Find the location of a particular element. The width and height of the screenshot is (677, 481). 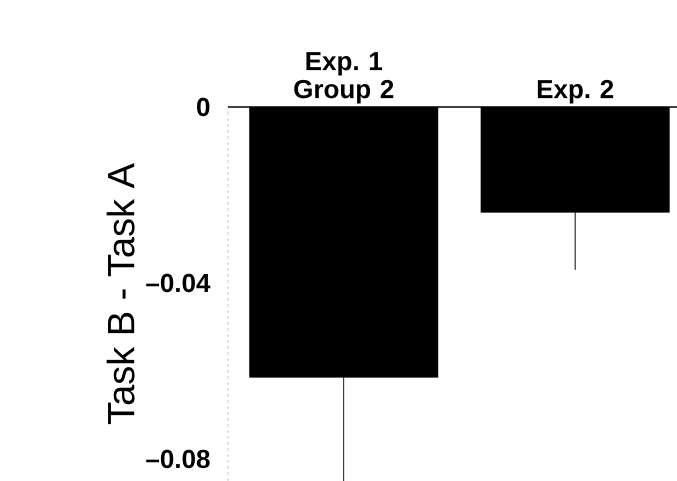

y-axis-title: Task B - Task A is located at coordinates (120, 293).